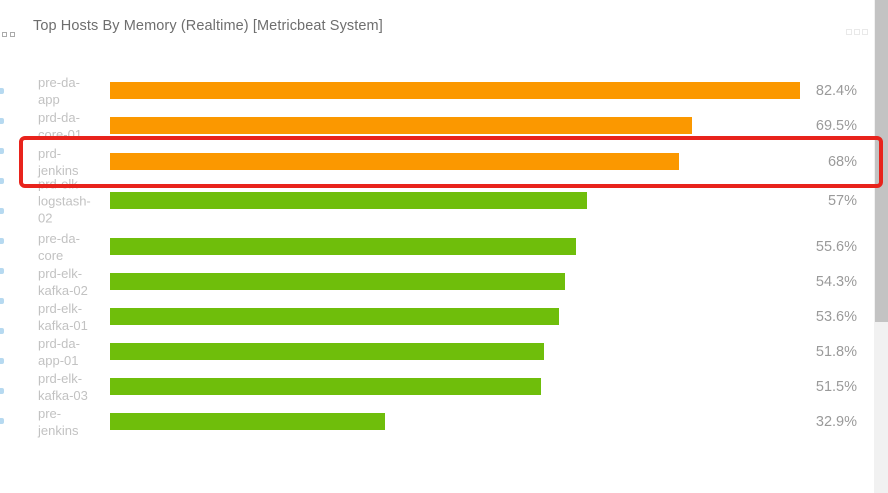 This screenshot has height=493, width=888. What do you see at coordinates (58, 360) in the screenshot?
I see `host-label-line: app-01` at bounding box center [58, 360].